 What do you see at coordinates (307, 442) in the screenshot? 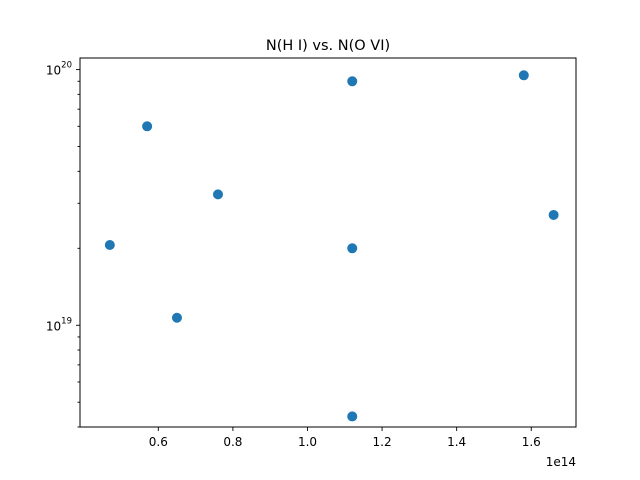
I see `x-tick-label: 1.0` at bounding box center [307, 442].